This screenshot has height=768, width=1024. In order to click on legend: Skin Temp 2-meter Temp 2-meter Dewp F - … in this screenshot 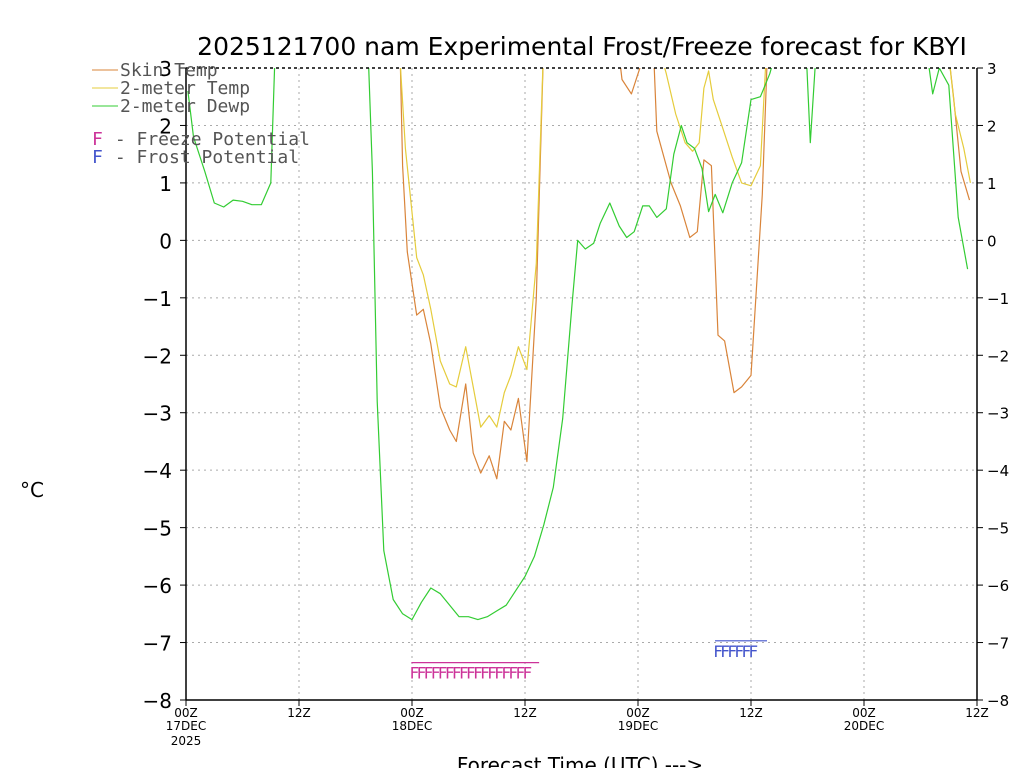, I will do `click(201, 114)`.